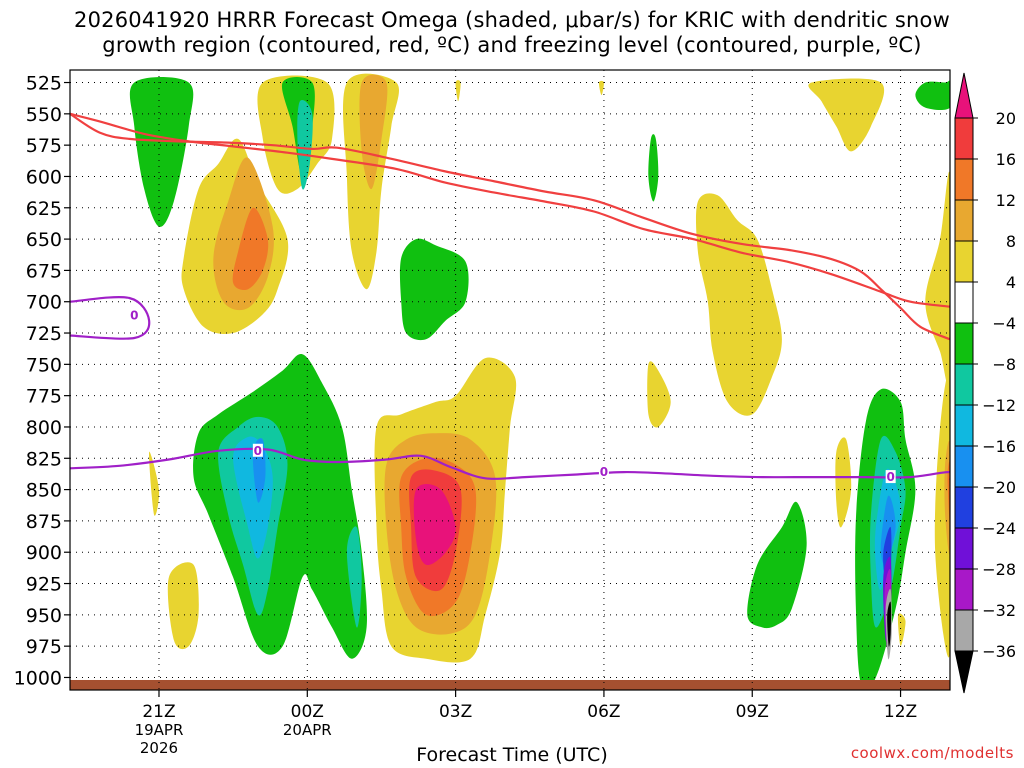 The image size is (1024, 768). What do you see at coordinates (44, 177) in the screenshot?
I see `y-tick-label: 600` at bounding box center [44, 177].